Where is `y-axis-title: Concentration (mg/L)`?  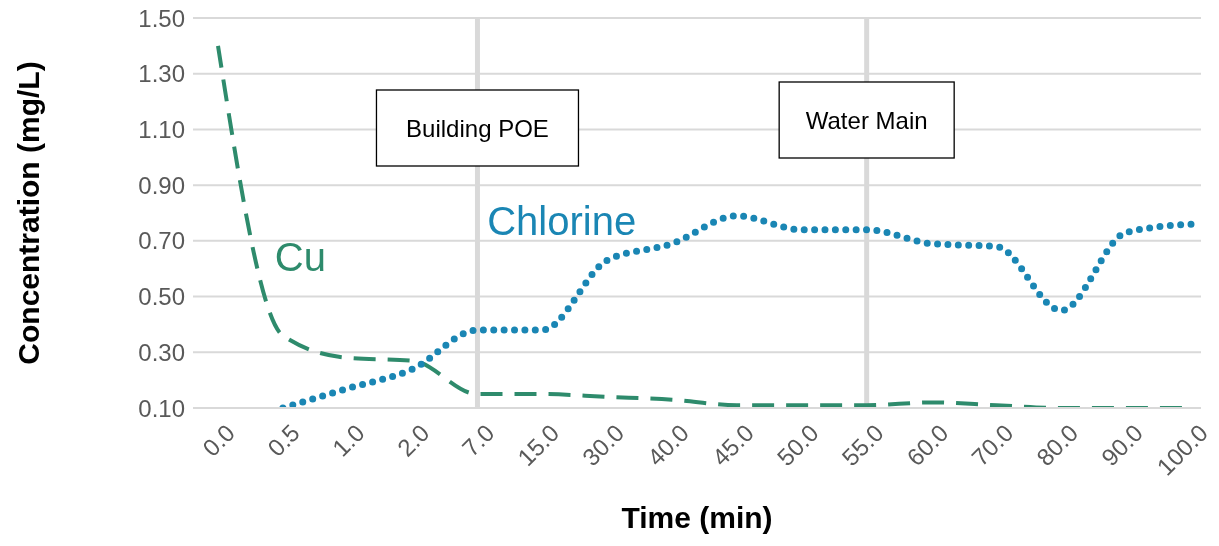
y-axis-title: Concentration (mg/L) is located at coordinates (28, 213).